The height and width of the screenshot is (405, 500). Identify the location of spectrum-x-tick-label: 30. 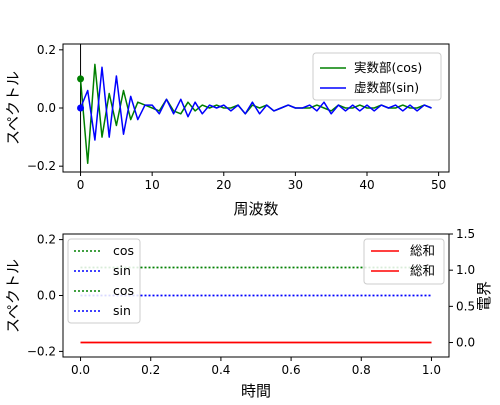
(295, 185).